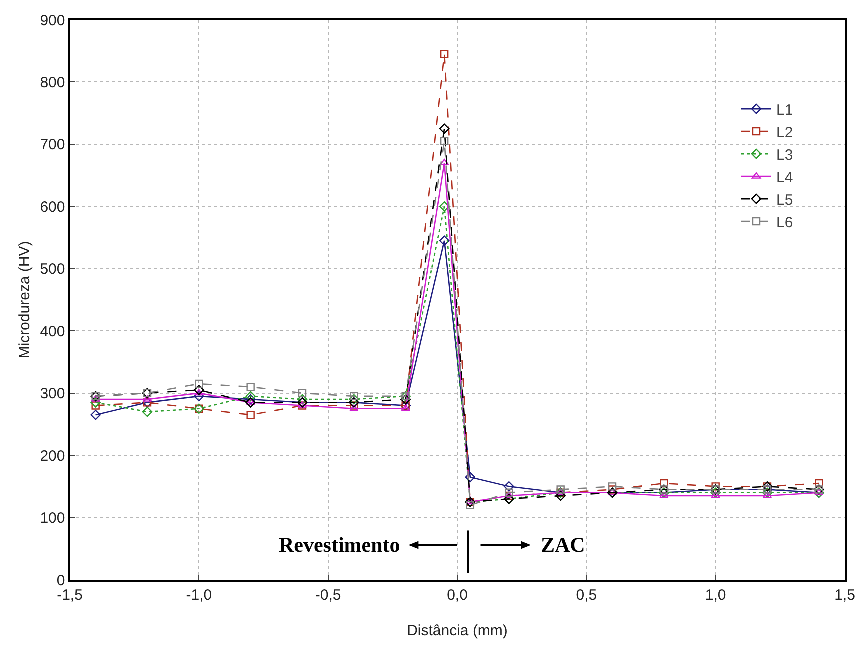 This screenshot has height=650, width=867. I want to click on annotation: ZAC, so click(563, 545).